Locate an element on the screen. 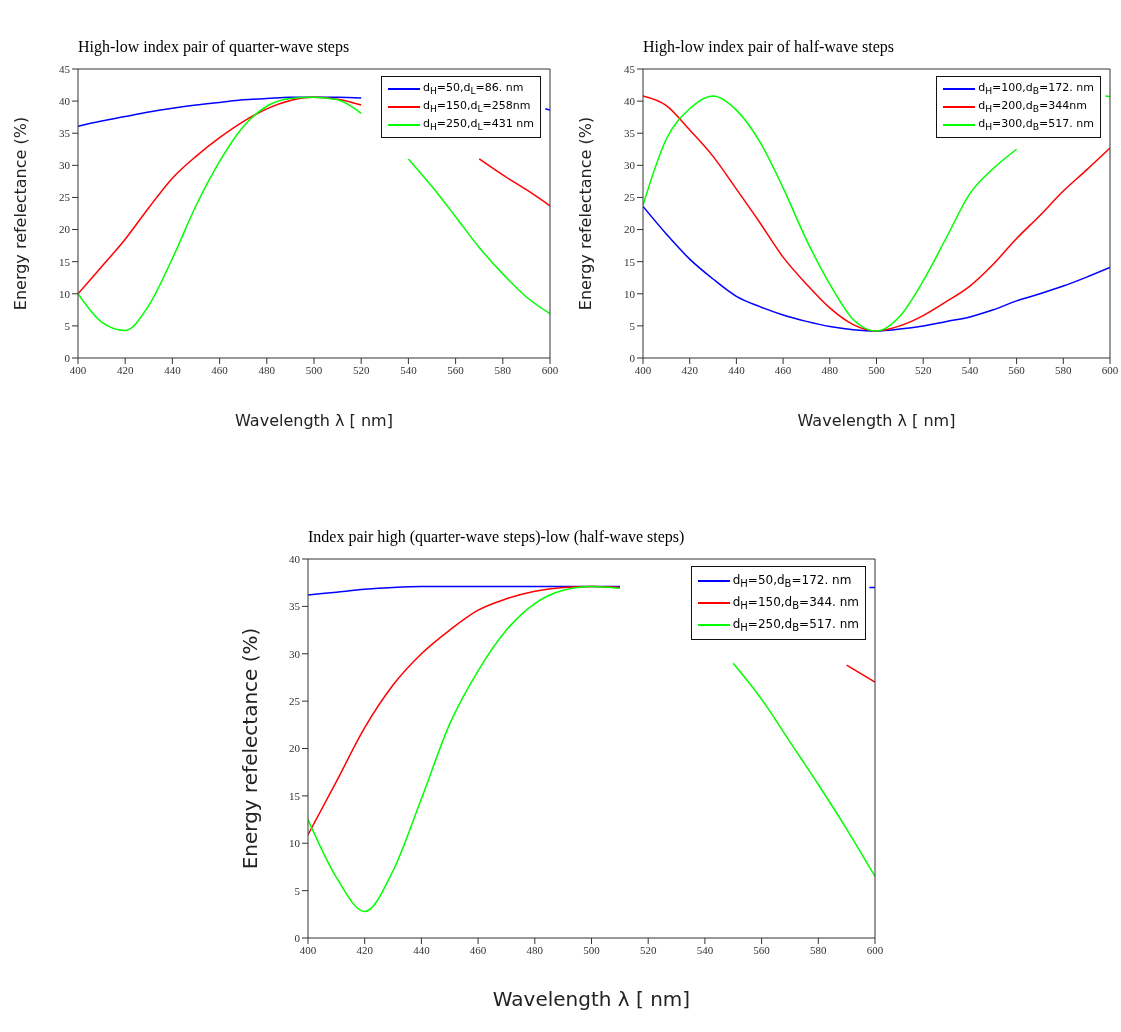  legend-label: d$_{H}$=50,d$_{B}$=172. nm is located at coordinates (792, 581).